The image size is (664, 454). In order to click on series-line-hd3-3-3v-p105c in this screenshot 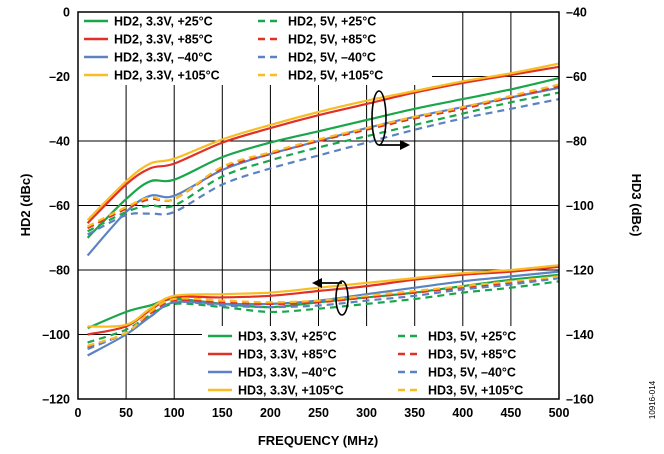, I will do `click(323, 296)`.